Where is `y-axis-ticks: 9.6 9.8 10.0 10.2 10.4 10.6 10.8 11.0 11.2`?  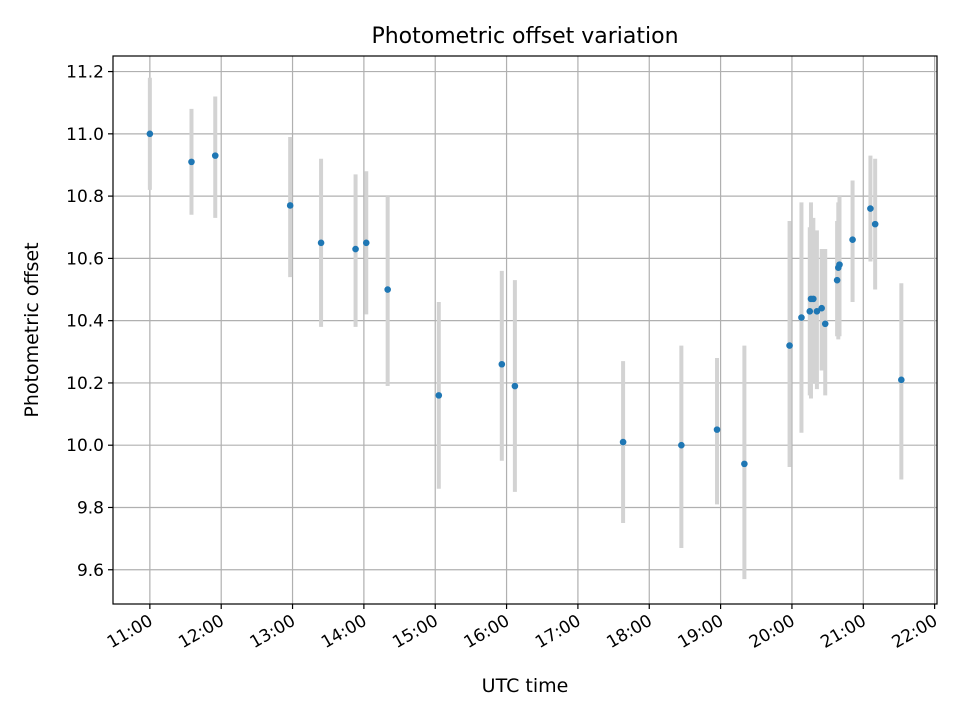
y-axis-ticks: 9.6 9.8 10.0 10.2 10.4 10.6 10.8 11.0 11.2 is located at coordinates (89, 322).